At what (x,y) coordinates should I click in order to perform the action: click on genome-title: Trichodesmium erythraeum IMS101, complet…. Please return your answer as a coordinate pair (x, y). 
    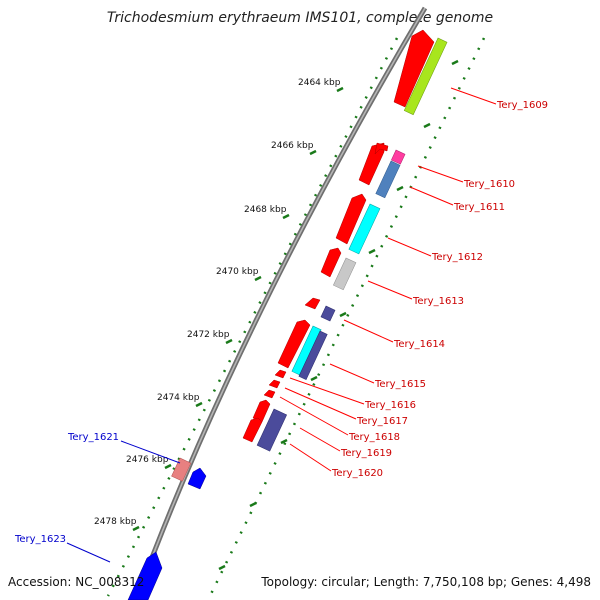
    Looking at the image, I should click on (300, 18).